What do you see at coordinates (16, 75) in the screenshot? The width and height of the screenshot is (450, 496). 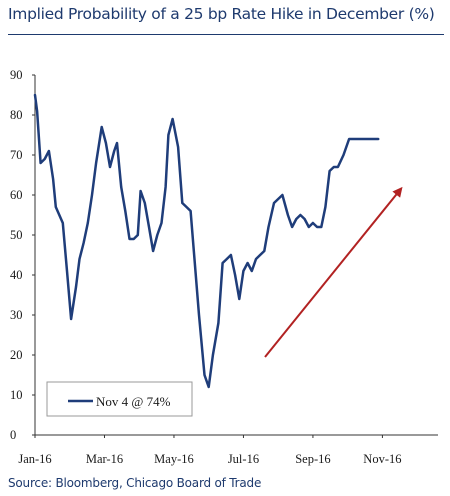 I see `y-tick-label: 90` at bounding box center [16, 75].